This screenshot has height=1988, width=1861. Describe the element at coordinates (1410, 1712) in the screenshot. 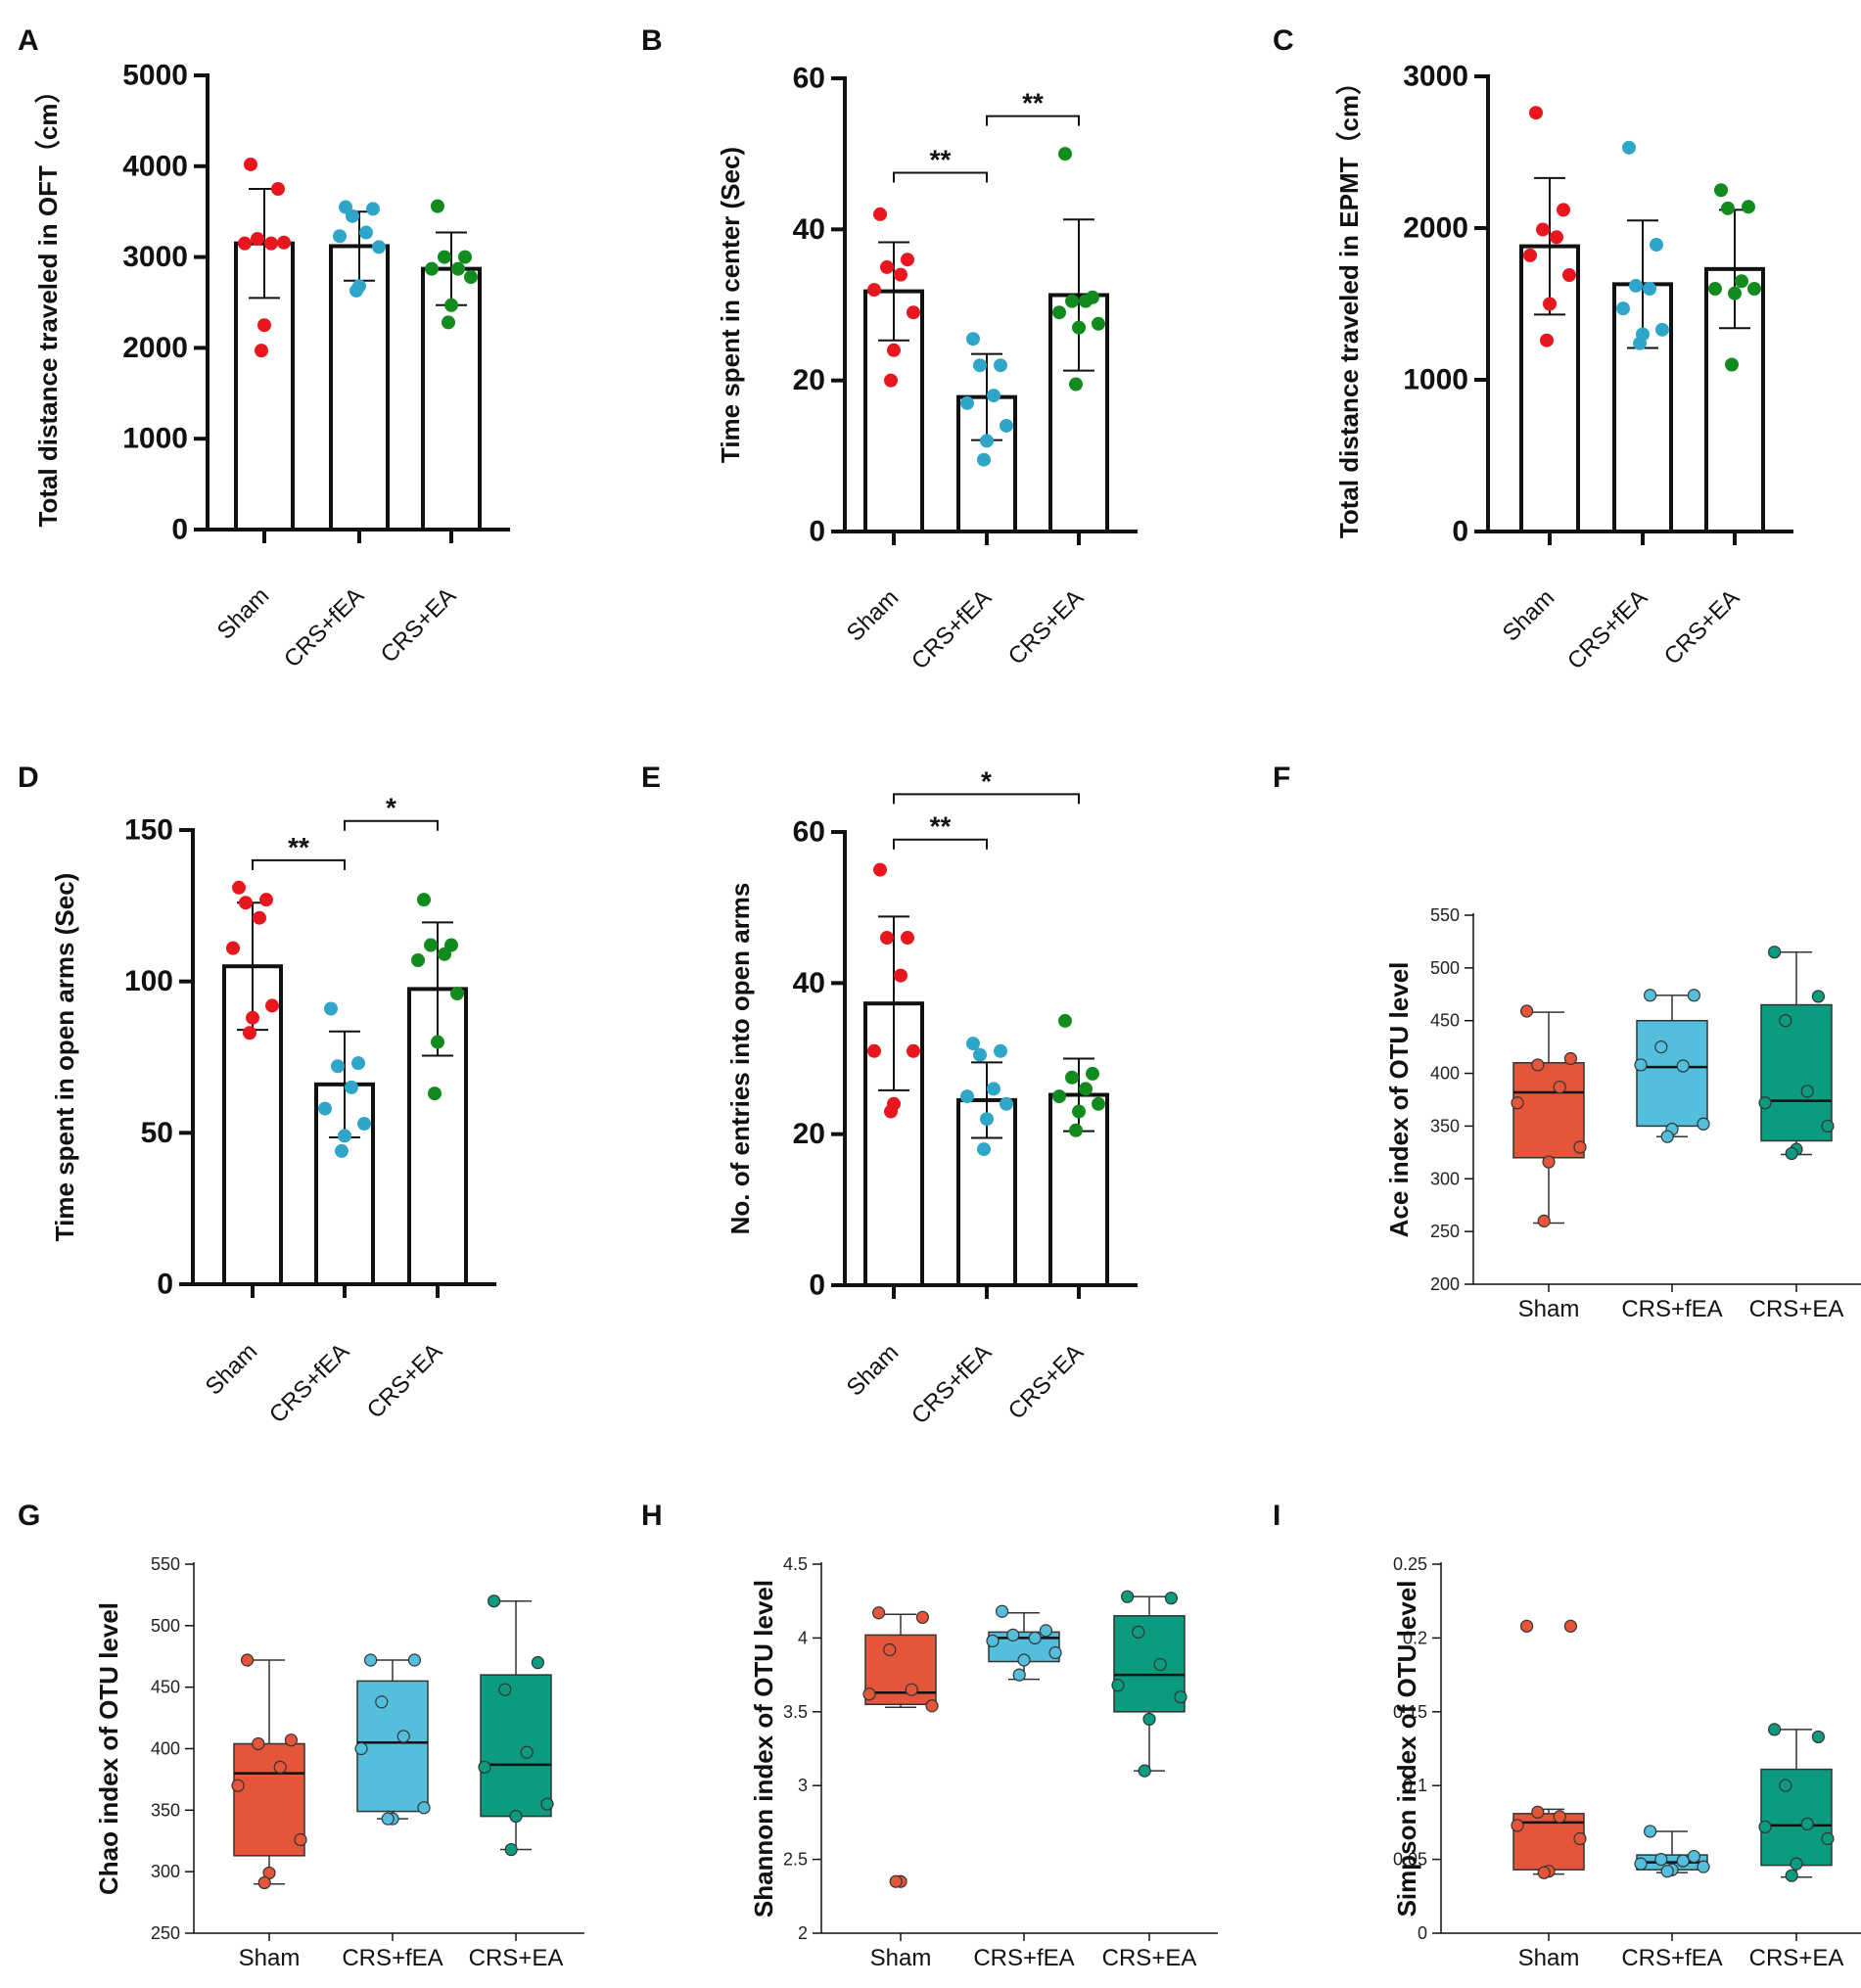

I see `y-tick-label: 0.15` at that location.